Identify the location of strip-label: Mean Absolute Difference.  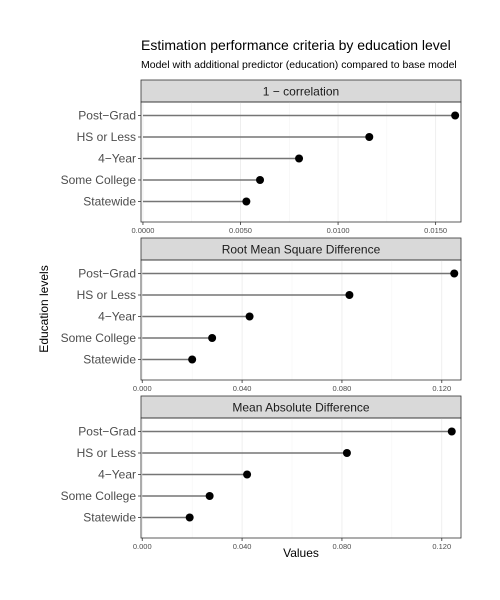
(301, 408).